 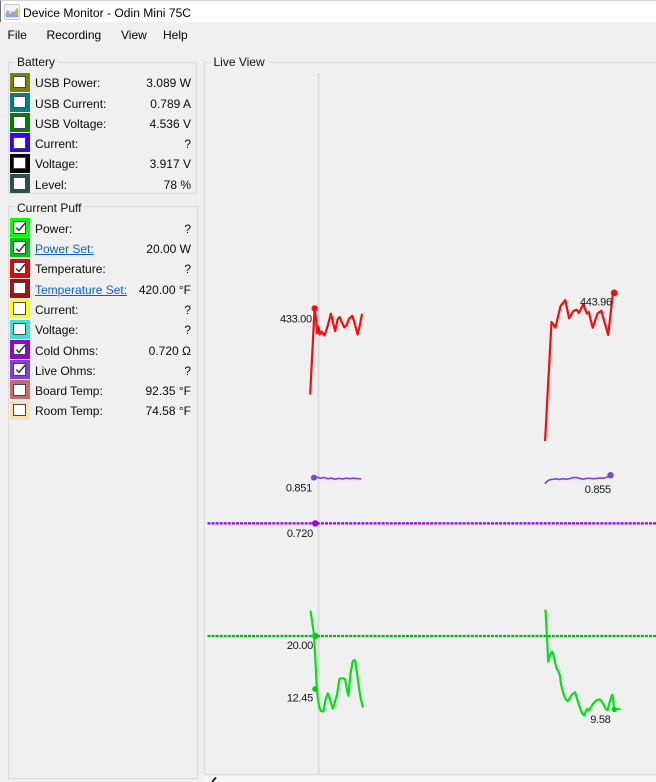 I want to click on svg-text: 0.720, so click(x=300, y=534).